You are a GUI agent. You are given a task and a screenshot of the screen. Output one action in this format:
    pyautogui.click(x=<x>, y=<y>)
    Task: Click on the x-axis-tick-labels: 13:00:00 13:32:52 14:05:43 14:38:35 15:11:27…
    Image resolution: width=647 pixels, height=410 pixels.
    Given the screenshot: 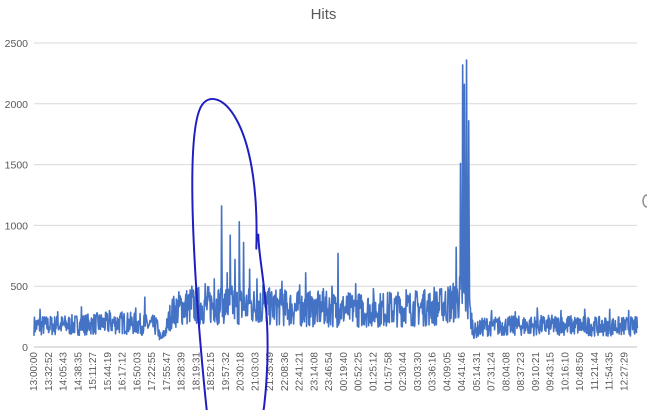 What is the action you would take?
    pyautogui.click(x=329, y=371)
    